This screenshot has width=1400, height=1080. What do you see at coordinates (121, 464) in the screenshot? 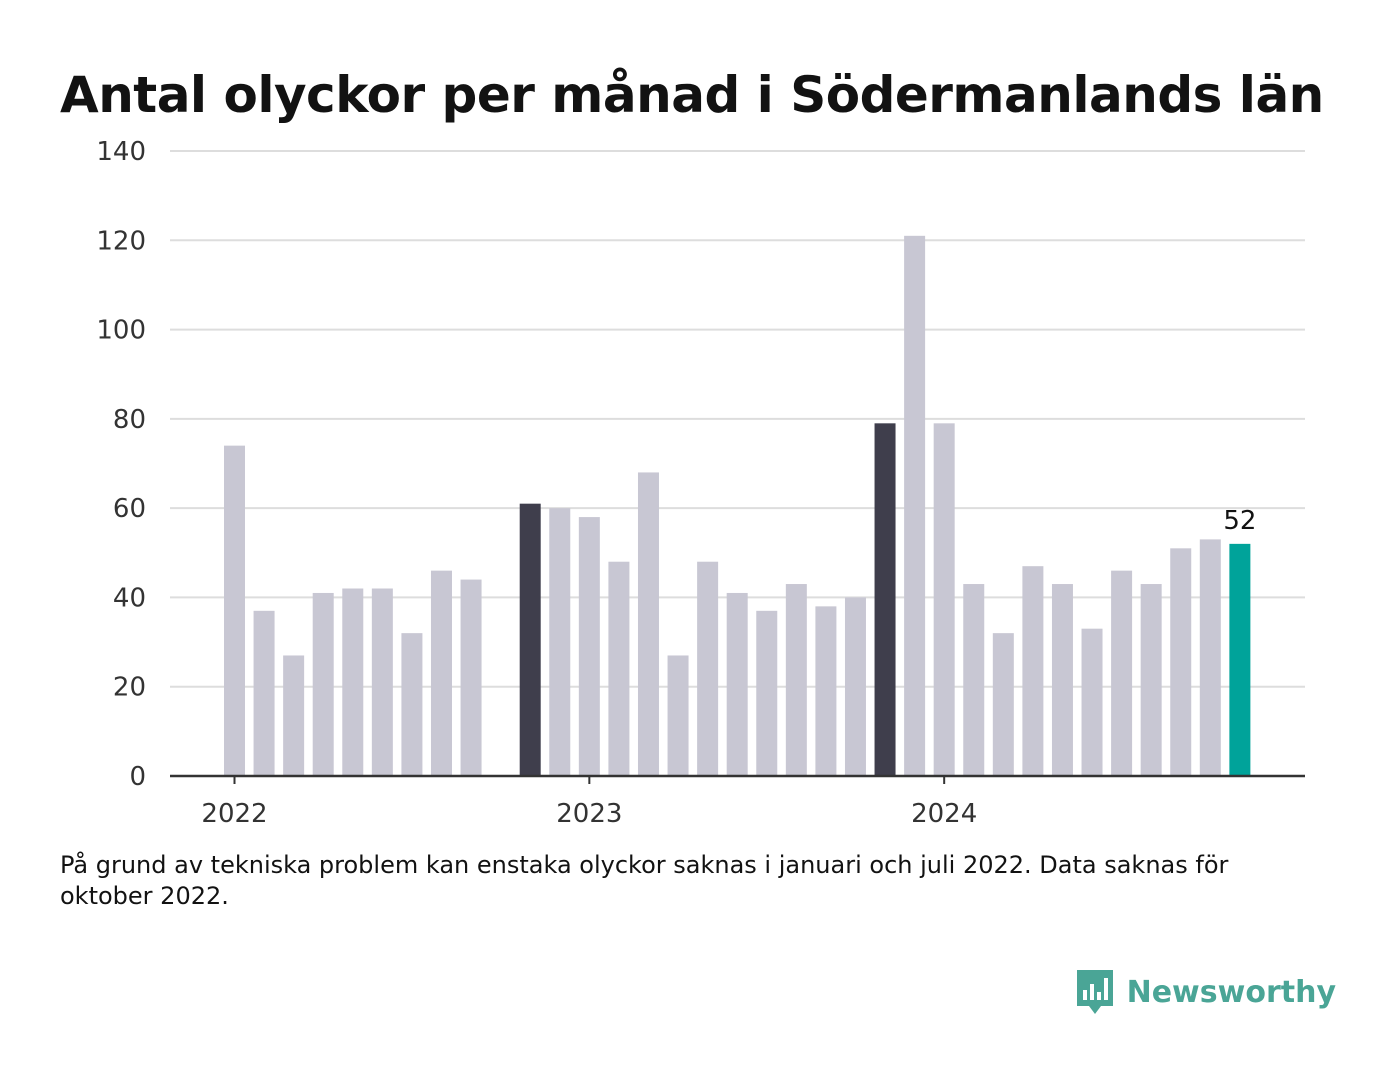
I see `y-axis-ticks: 0 20 40 60 80 100 120 140` at bounding box center [121, 464].